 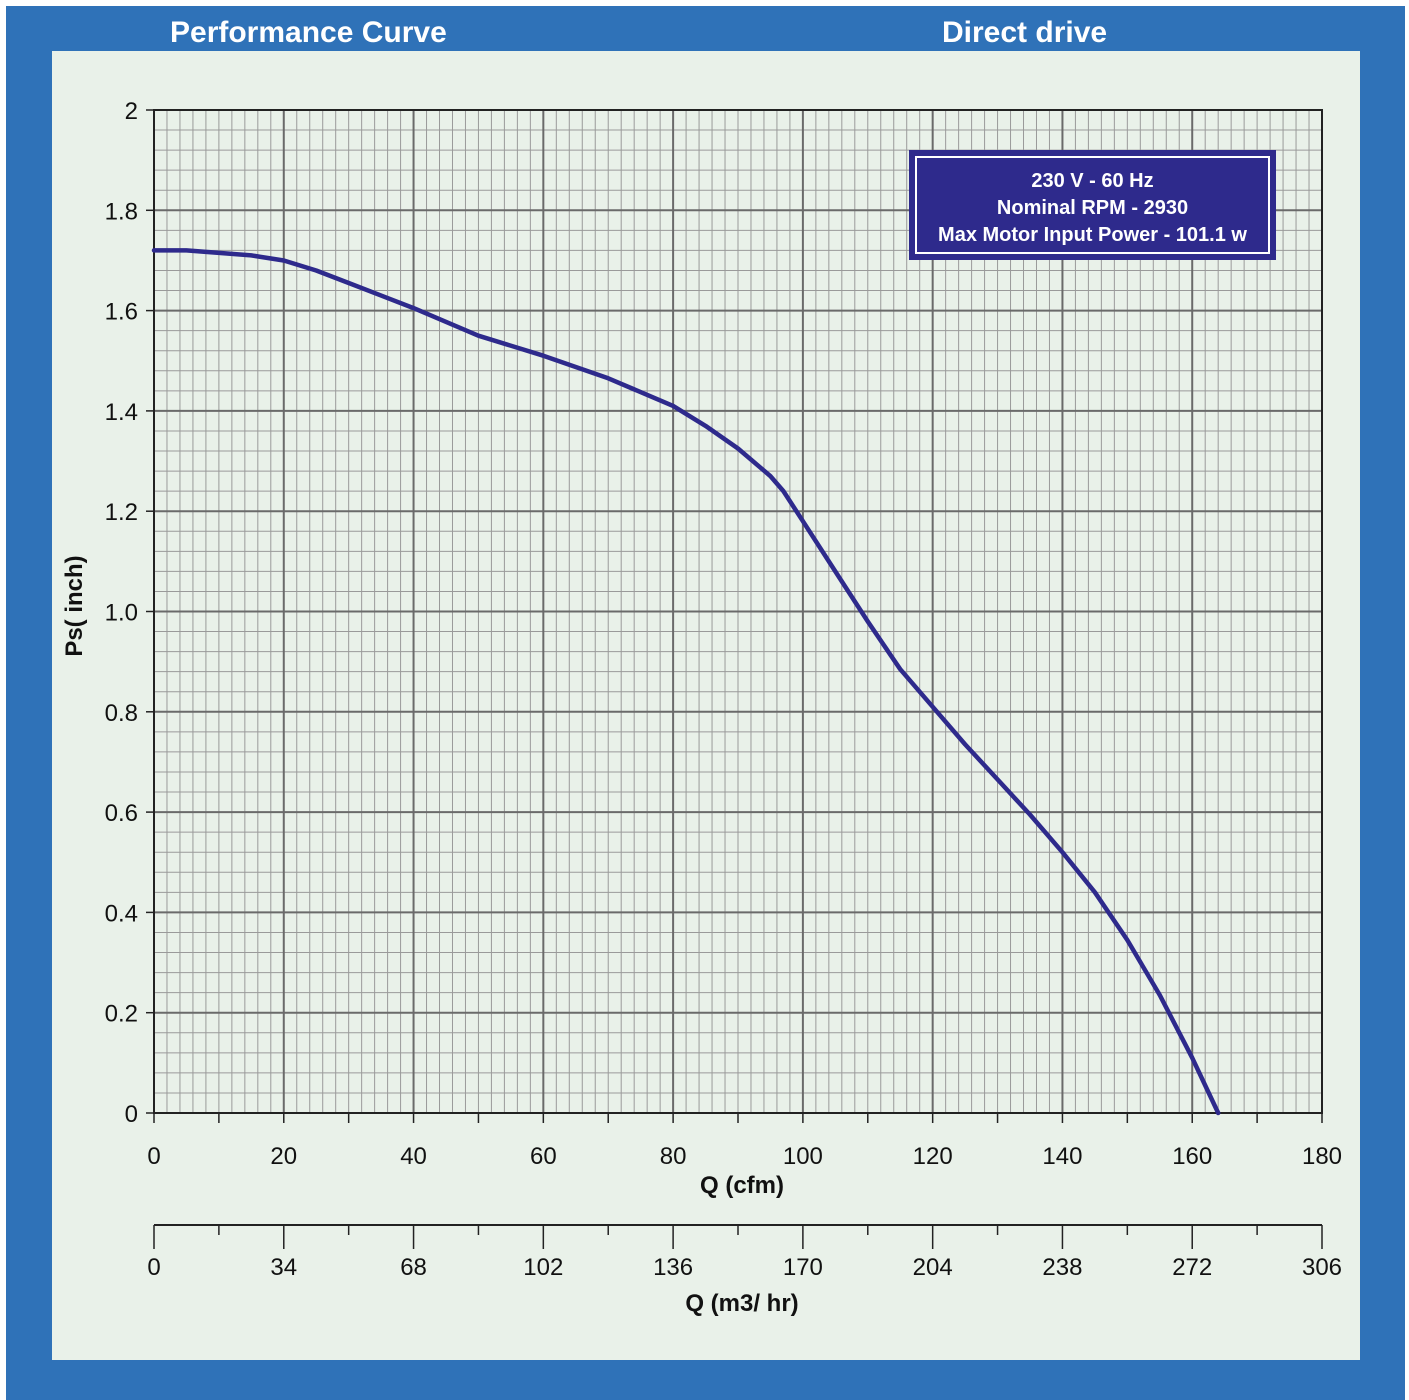 What do you see at coordinates (283, 1156) in the screenshot?
I see `x-tick-label: 20` at bounding box center [283, 1156].